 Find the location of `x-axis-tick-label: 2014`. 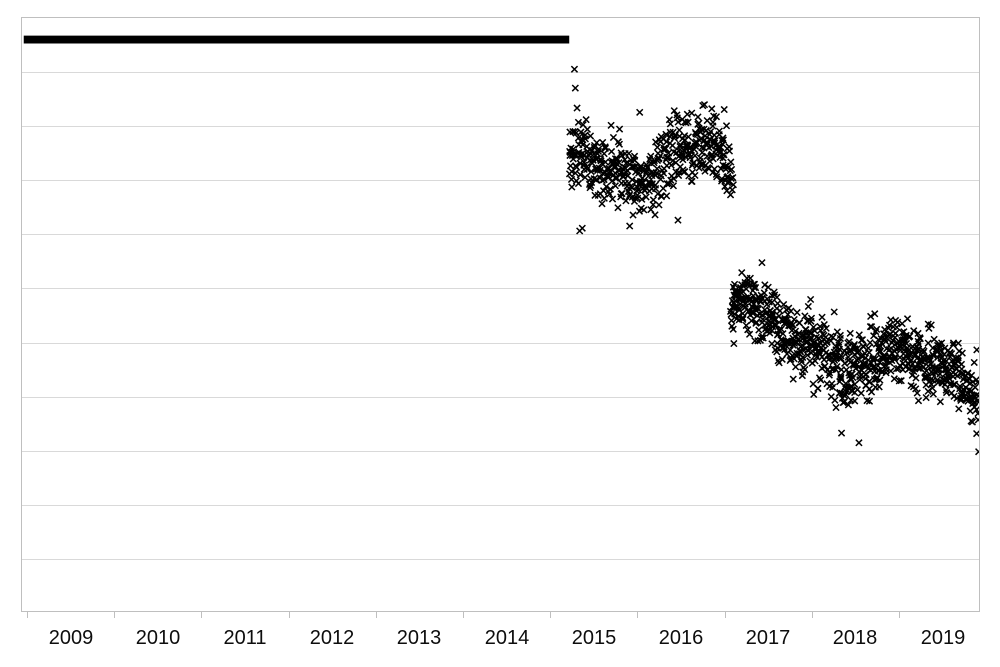

x-axis-tick-label: 2014 is located at coordinates (507, 638).